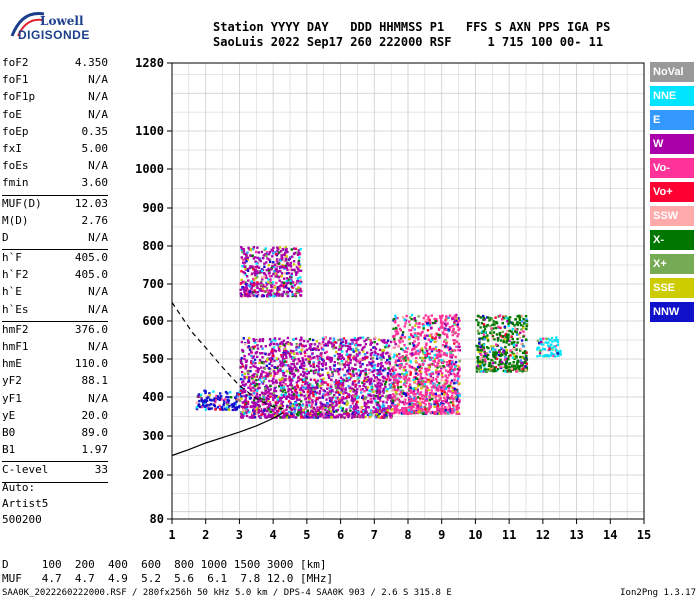 The height and width of the screenshot is (600, 700). What do you see at coordinates (576, 535) in the screenshot?
I see `x-tick-label: 13` at bounding box center [576, 535].